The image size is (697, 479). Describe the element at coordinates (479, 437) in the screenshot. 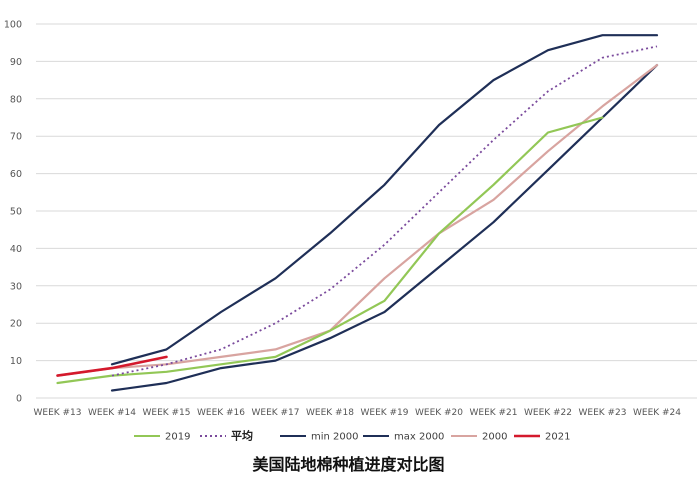

I see `legend-item-2000: 2000` at that location.